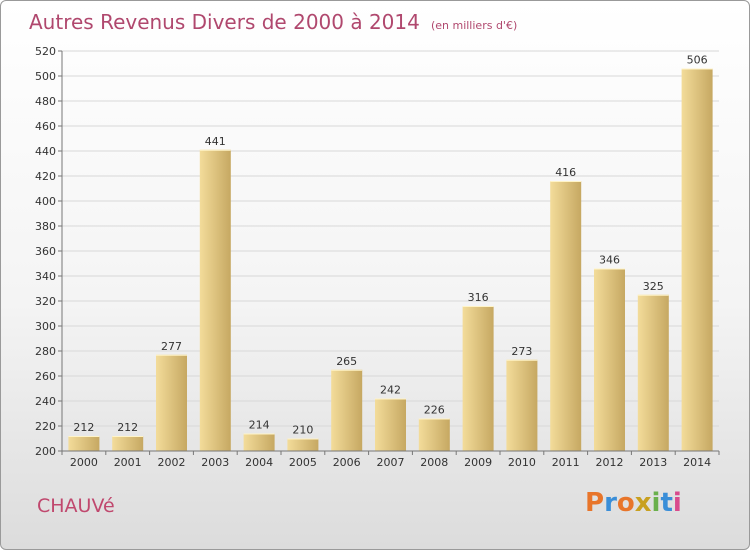  Describe the element at coordinates (45, 276) in the screenshot. I see `y-tick-label: 340` at that location.